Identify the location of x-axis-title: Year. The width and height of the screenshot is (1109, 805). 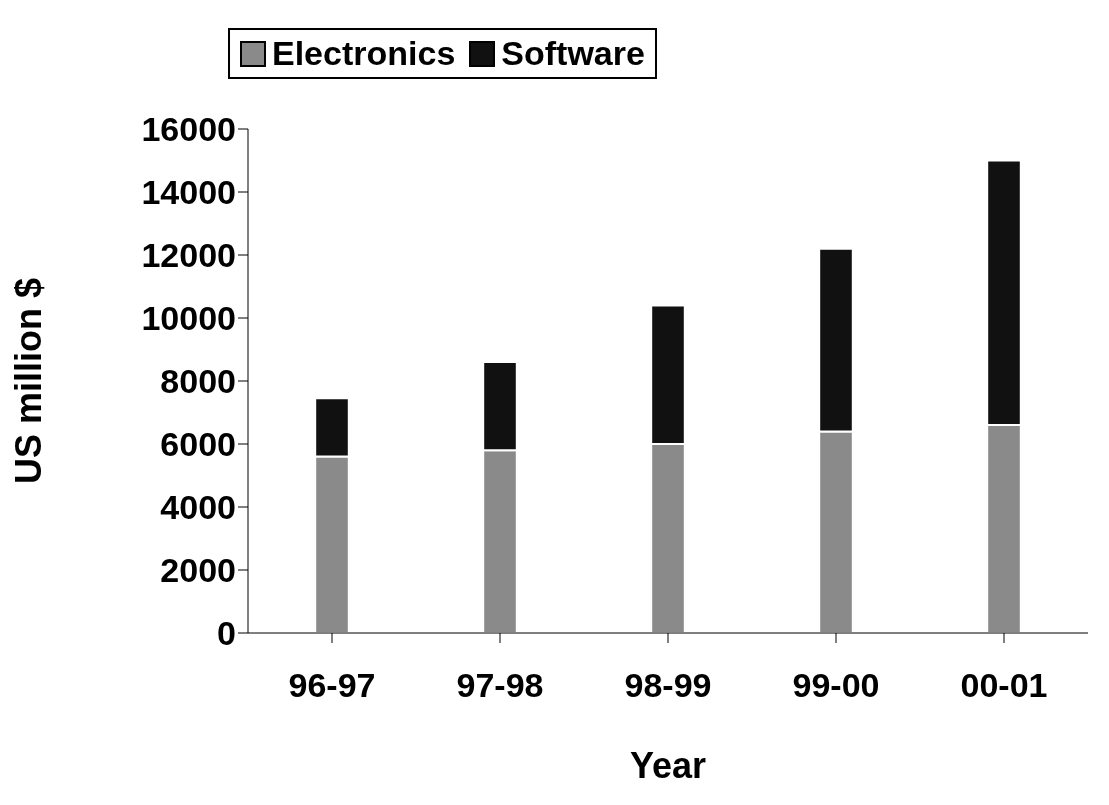
(668, 765).